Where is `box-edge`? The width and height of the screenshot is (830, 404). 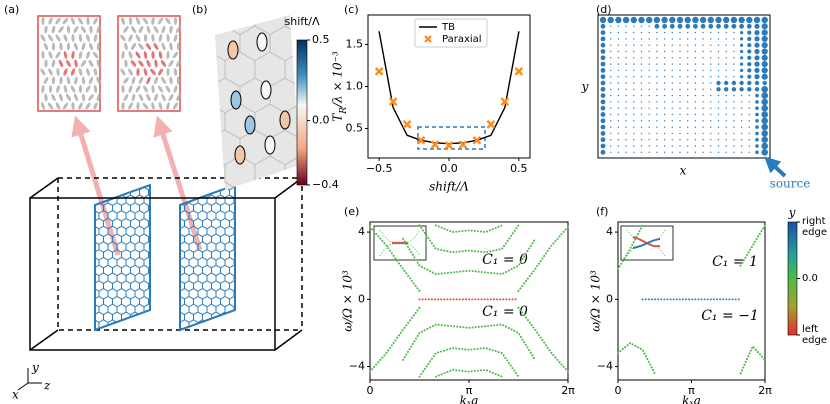 box-edge is located at coordinates (166, 264).